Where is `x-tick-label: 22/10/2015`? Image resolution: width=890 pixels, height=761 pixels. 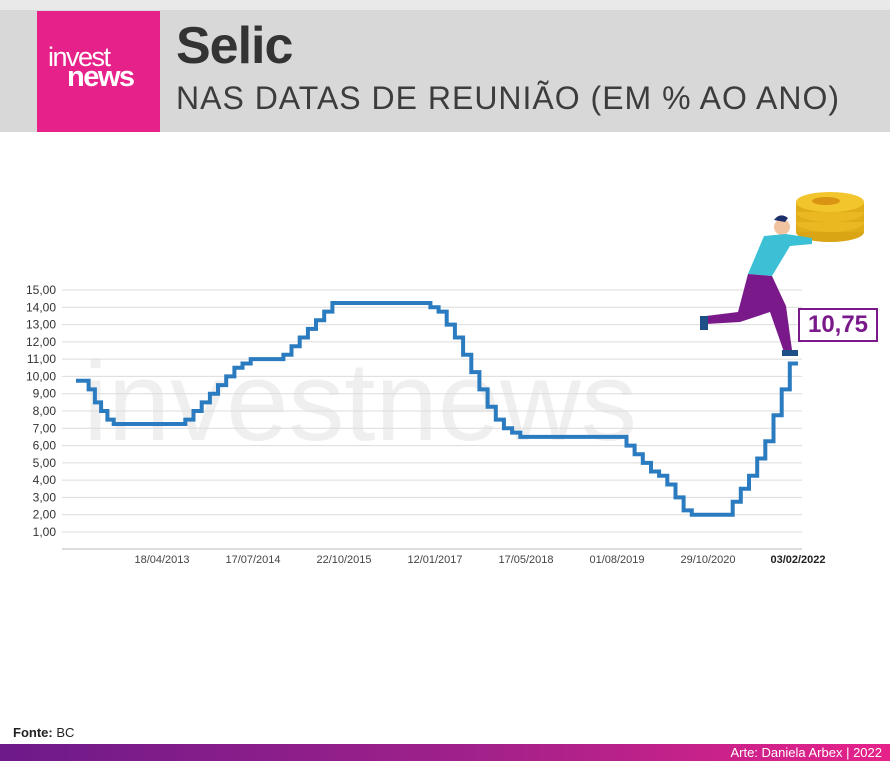 x-tick-label: 22/10/2015 is located at coordinates (343, 560).